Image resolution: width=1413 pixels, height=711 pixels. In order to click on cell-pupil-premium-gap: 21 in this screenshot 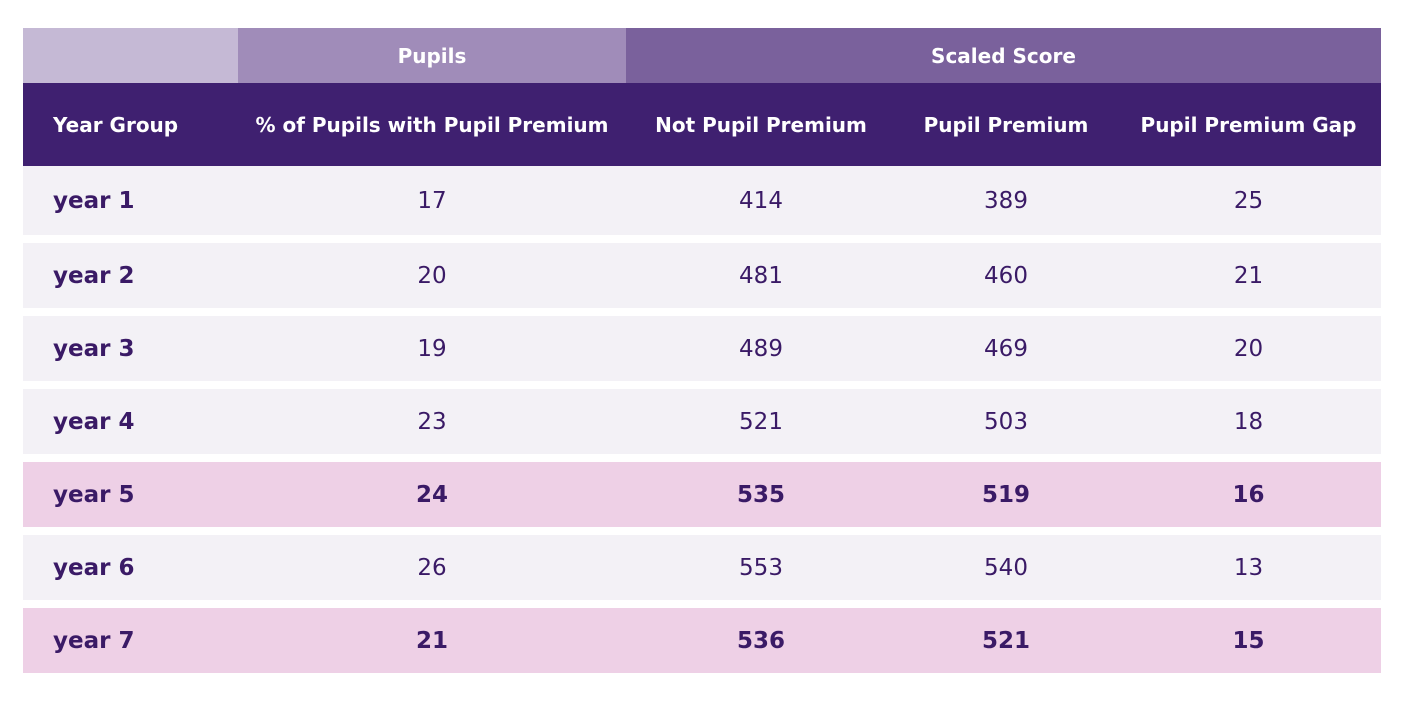, I will do `click(1248, 279)`.